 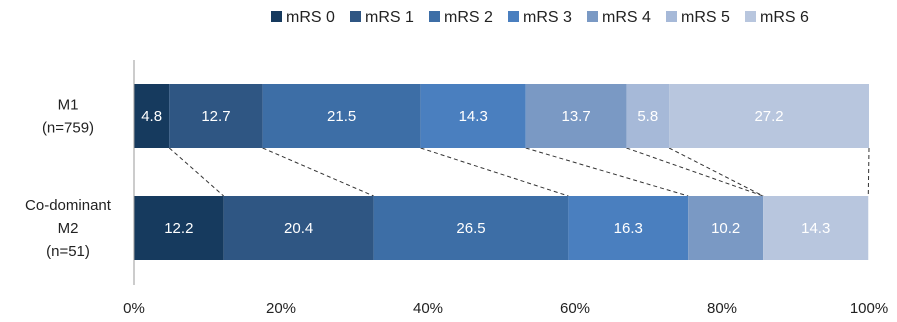 What do you see at coordinates (389, 17) in the screenshot?
I see `legend-label-1: mRS 1` at bounding box center [389, 17].